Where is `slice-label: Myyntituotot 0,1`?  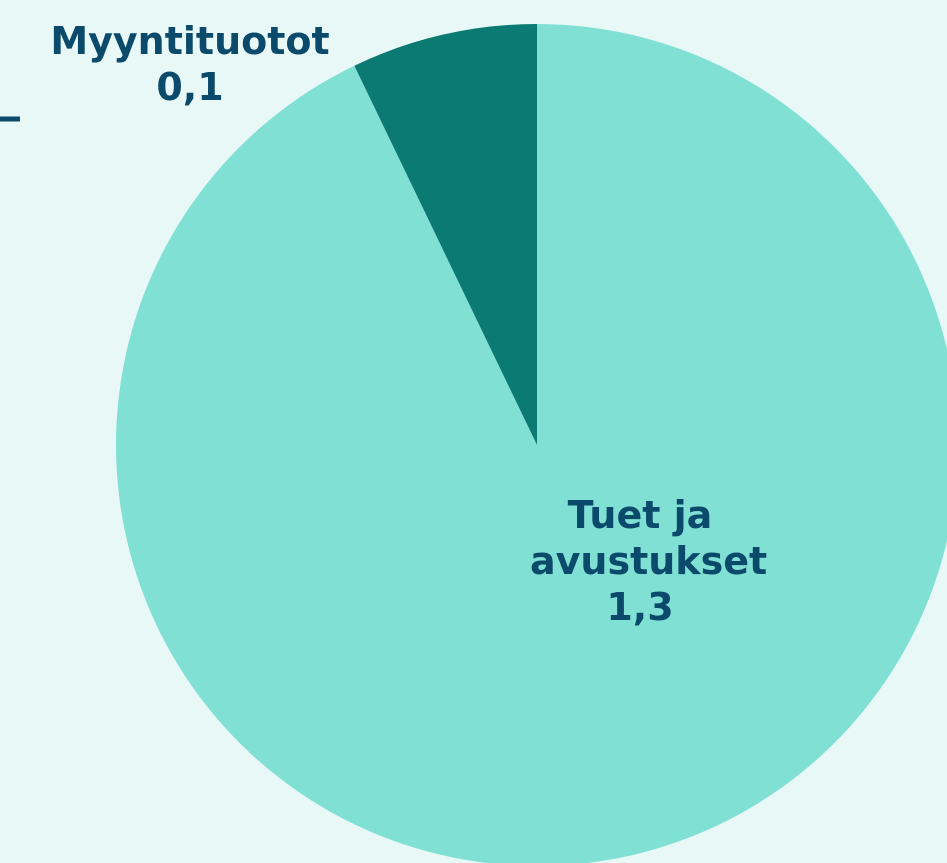 slice-label: Myyntituotot 0,1 is located at coordinates (190, 64).